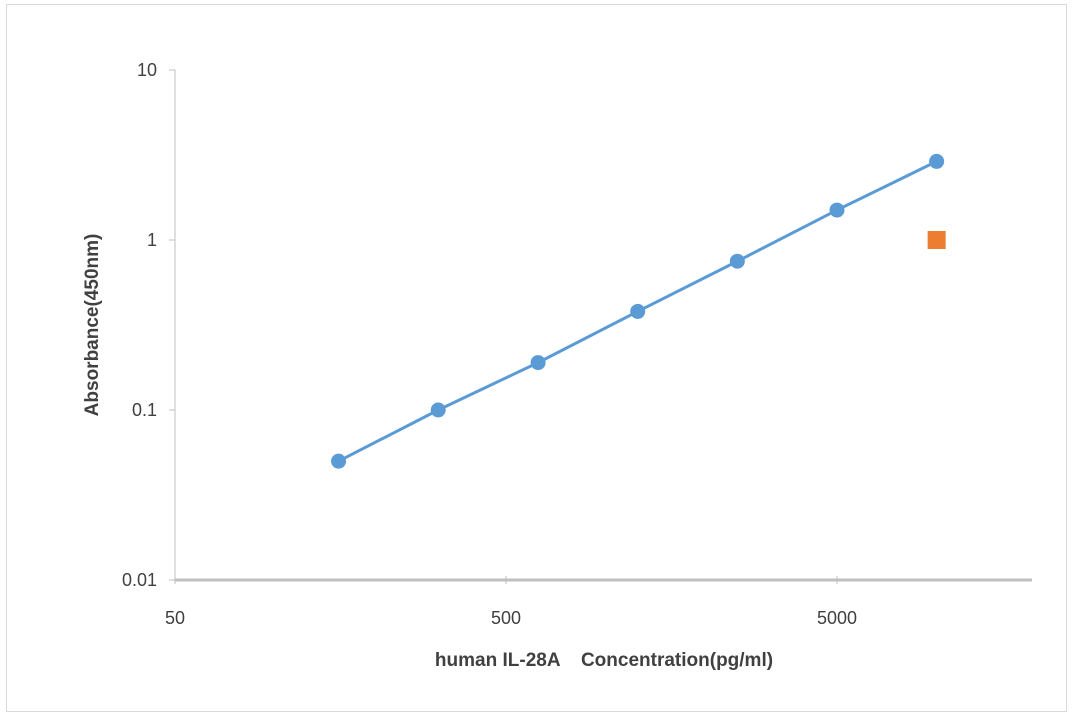  What do you see at coordinates (175, 618) in the screenshot?
I see `x-tick-label: 50` at bounding box center [175, 618].